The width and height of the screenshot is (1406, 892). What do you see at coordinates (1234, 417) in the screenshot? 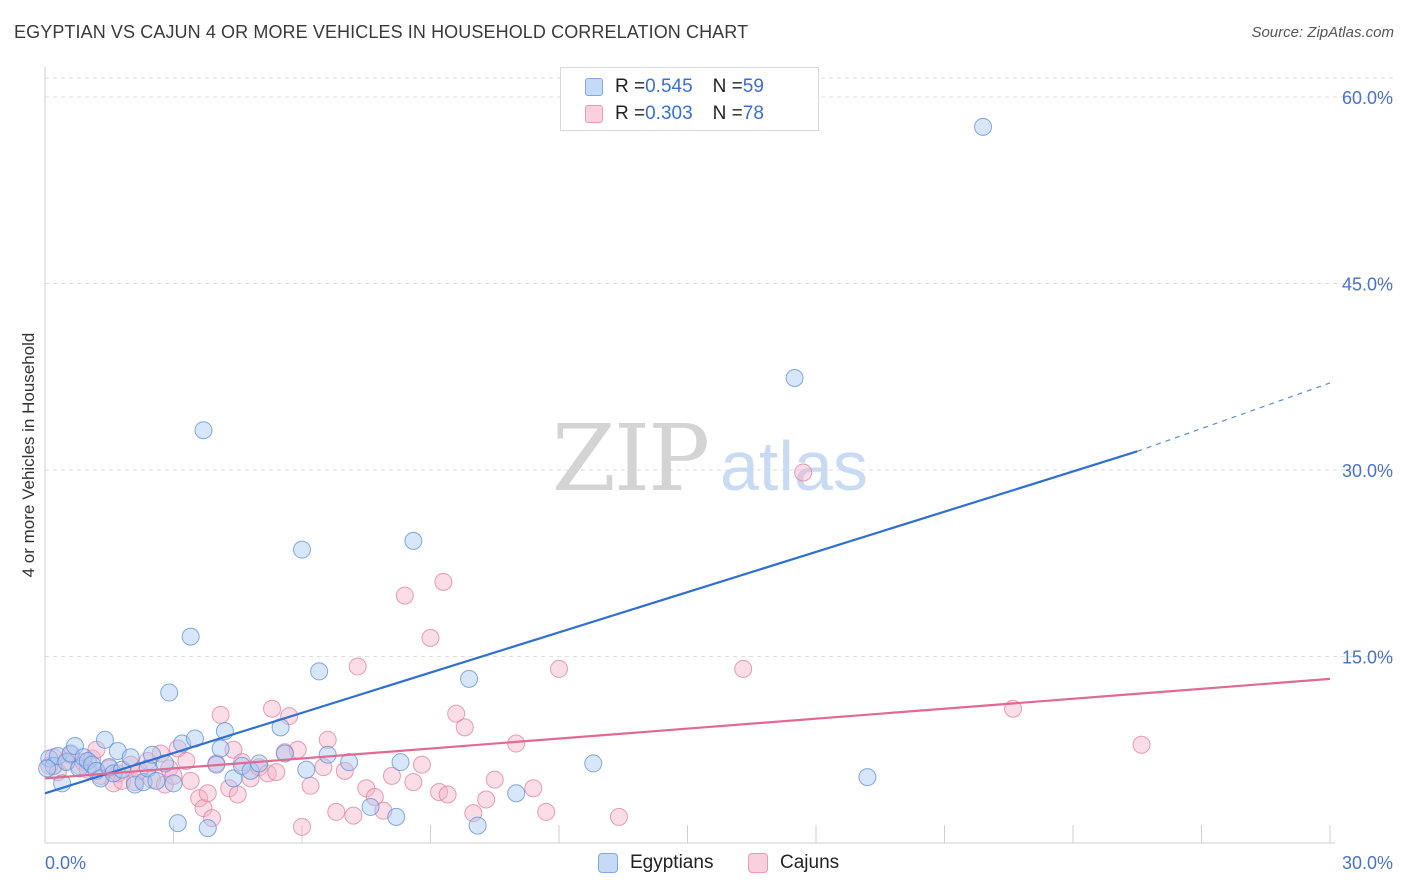
I see `trend-extension-egyptians` at bounding box center [1234, 417].